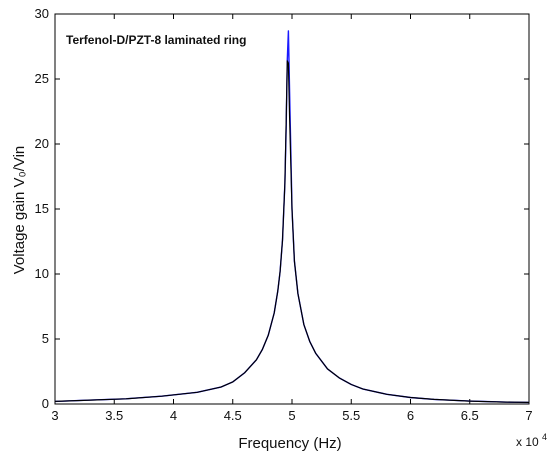  I want to click on x-tick-label: 6.5, so click(470, 415).